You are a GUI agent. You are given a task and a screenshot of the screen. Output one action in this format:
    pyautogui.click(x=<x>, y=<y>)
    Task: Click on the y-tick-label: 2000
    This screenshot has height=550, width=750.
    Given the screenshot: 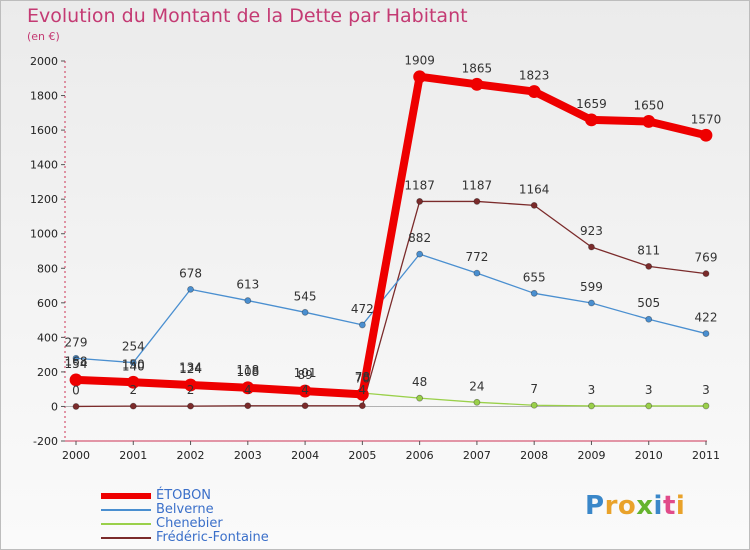 What is the action you would take?
    pyautogui.click(x=44, y=61)
    